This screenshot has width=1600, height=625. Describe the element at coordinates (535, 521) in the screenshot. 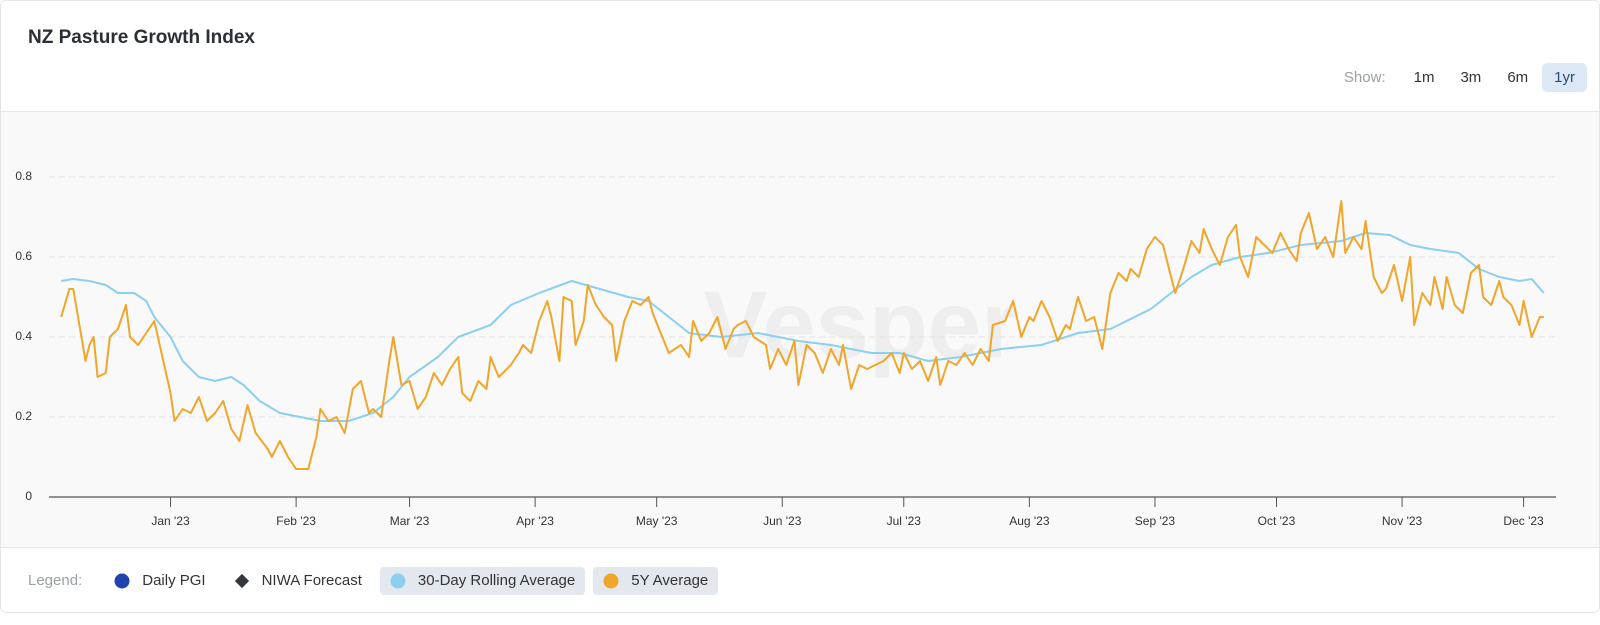

I see `x-tick-label: Apr '23` at that location.